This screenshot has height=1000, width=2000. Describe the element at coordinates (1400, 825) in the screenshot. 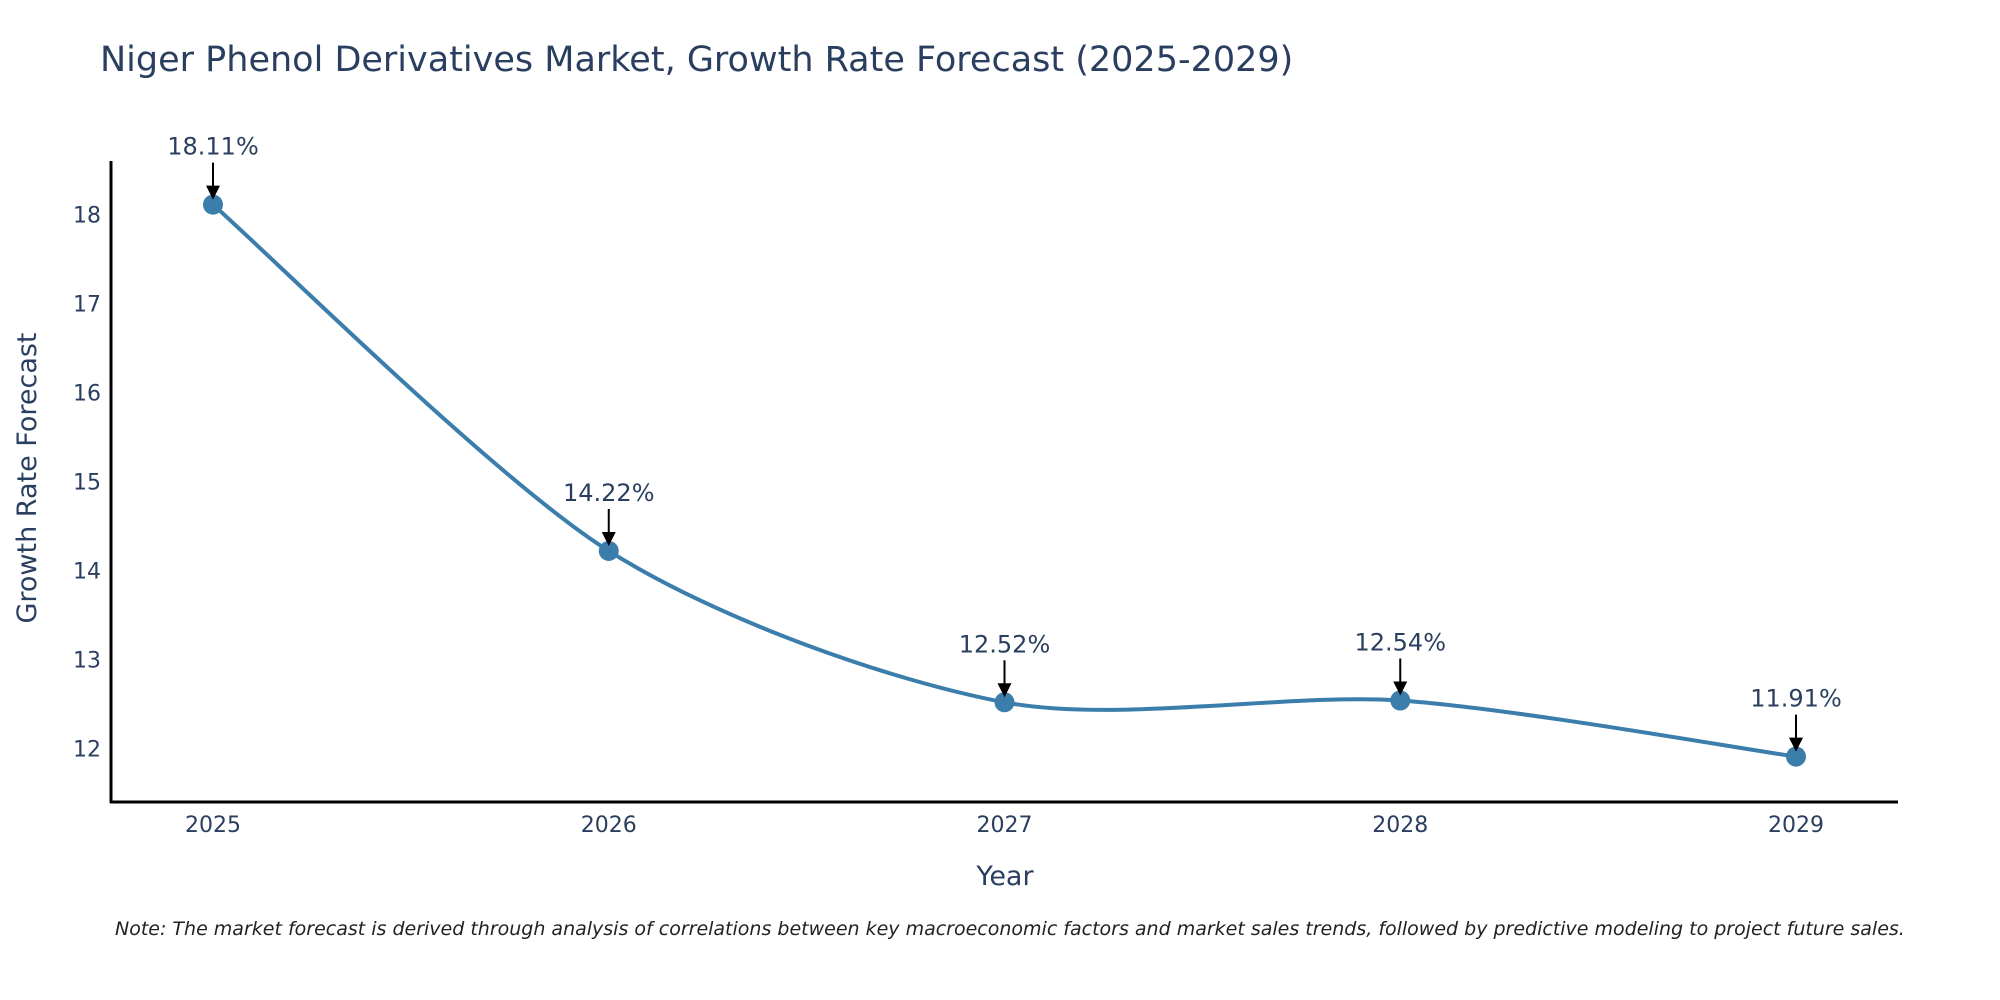

I see `x-tick-label: 2028` at that location.